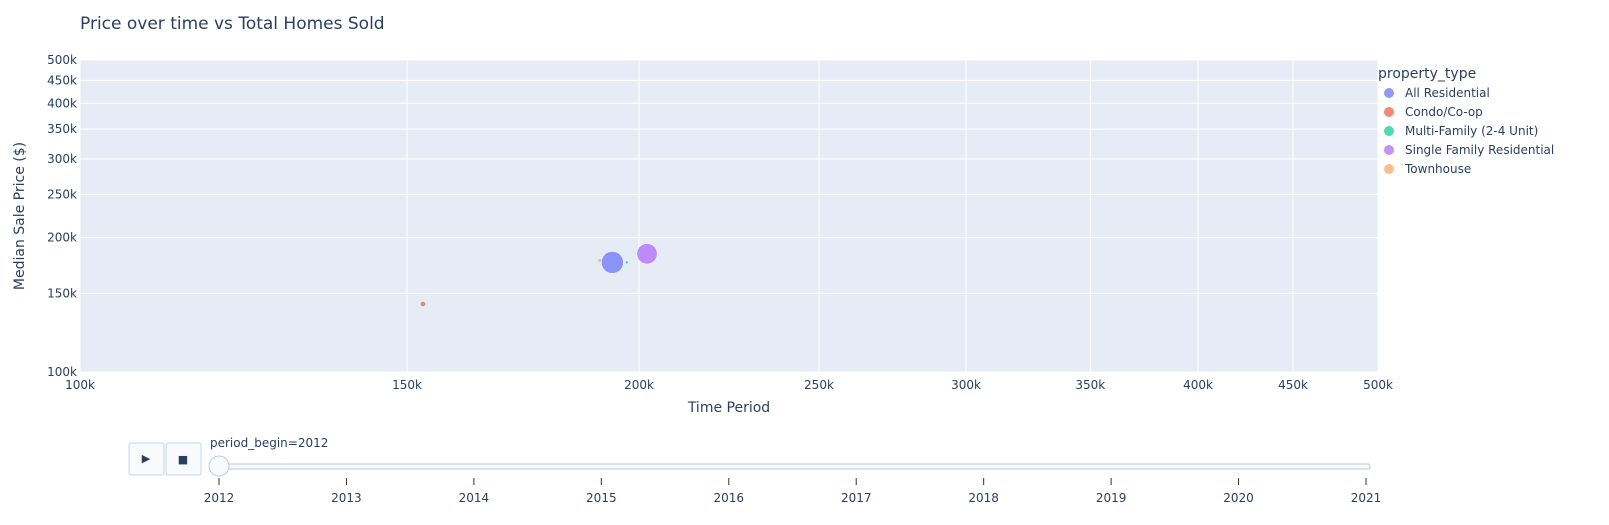 This screenshot has width=1609, height=525. Describe the element at coordinates (219, 498) in the screenshot. I see `slider-step-2012: 2012` at that location.